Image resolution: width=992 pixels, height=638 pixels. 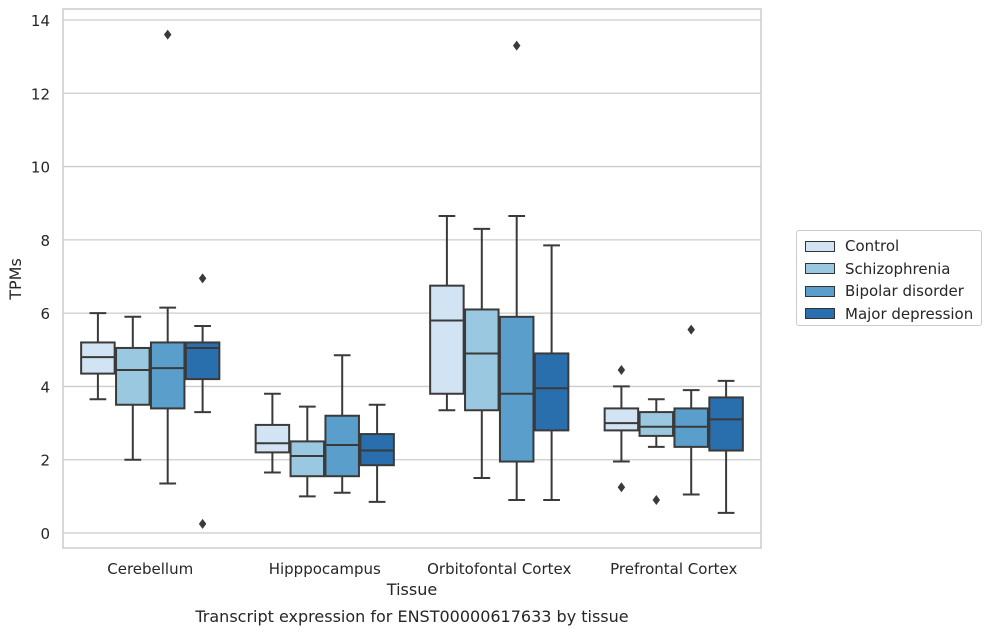 What do you see at coordinates (40, 21) in the screenshot?
I see `y-tick-label: 14` at bounding box center [40, 21].